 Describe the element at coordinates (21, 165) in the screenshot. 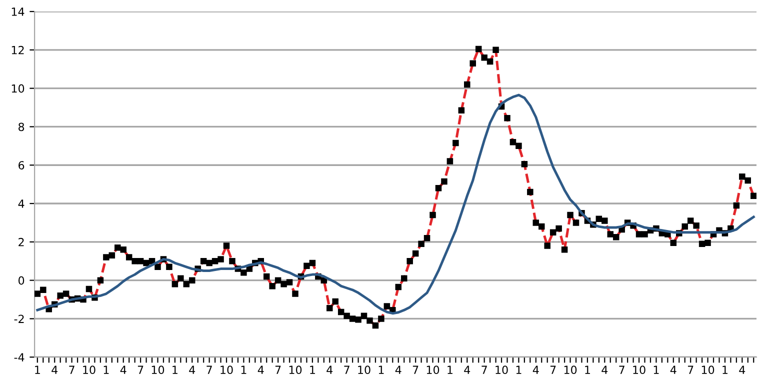

I see `y-tick-label: 6` at that location.